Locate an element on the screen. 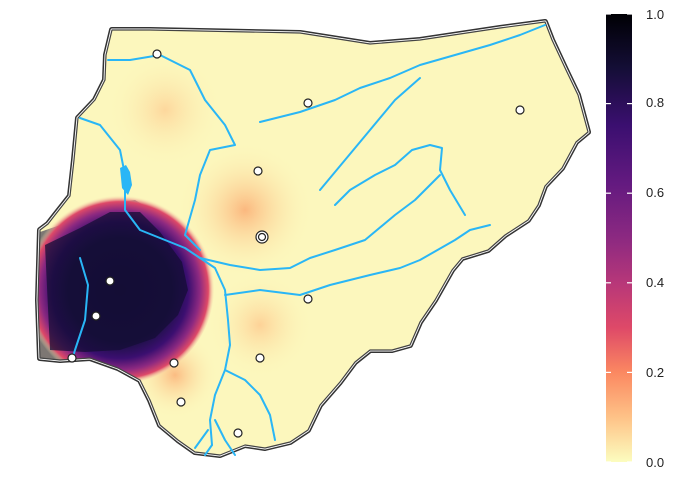  colorbar-tick-label: 0.8 is located at coordinates (655, 102).